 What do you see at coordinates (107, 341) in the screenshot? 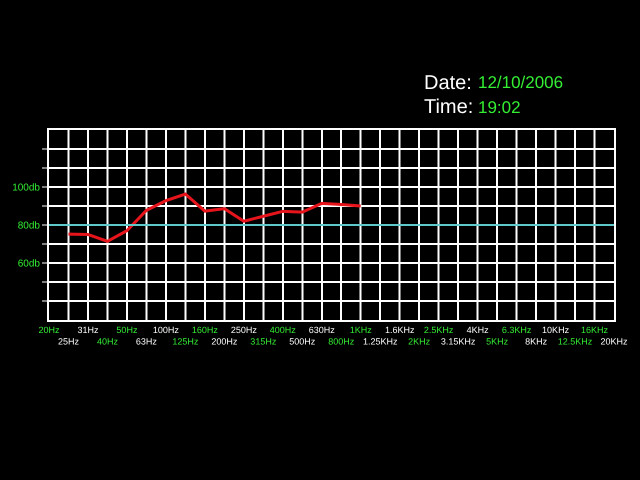
I see `x-tick-label: 40Hz` at bounding box center [107, 341].